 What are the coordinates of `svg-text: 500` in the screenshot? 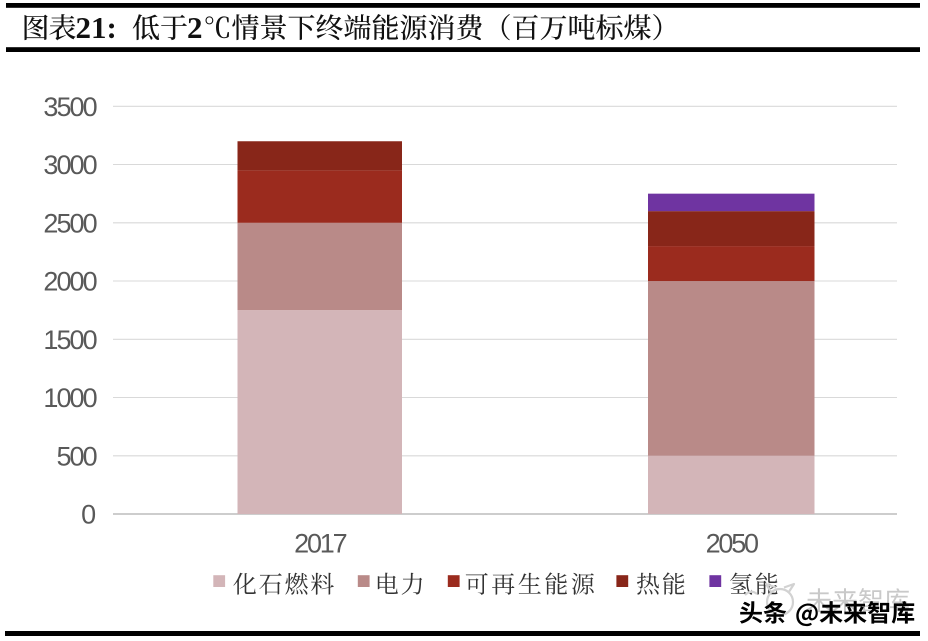 It's located at (76, 456).